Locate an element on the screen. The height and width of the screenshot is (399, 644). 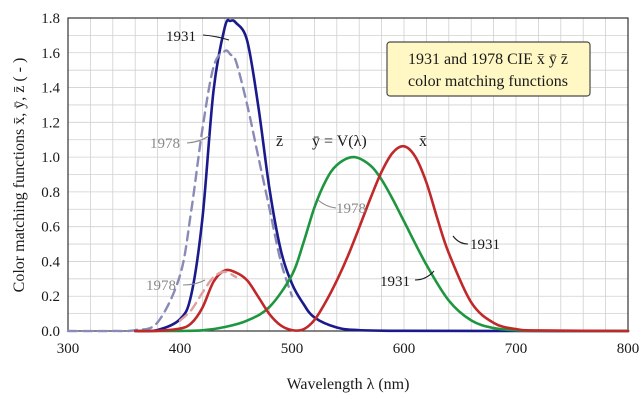
y-tick-label: 0.6 is located at coordinates (50, 228).